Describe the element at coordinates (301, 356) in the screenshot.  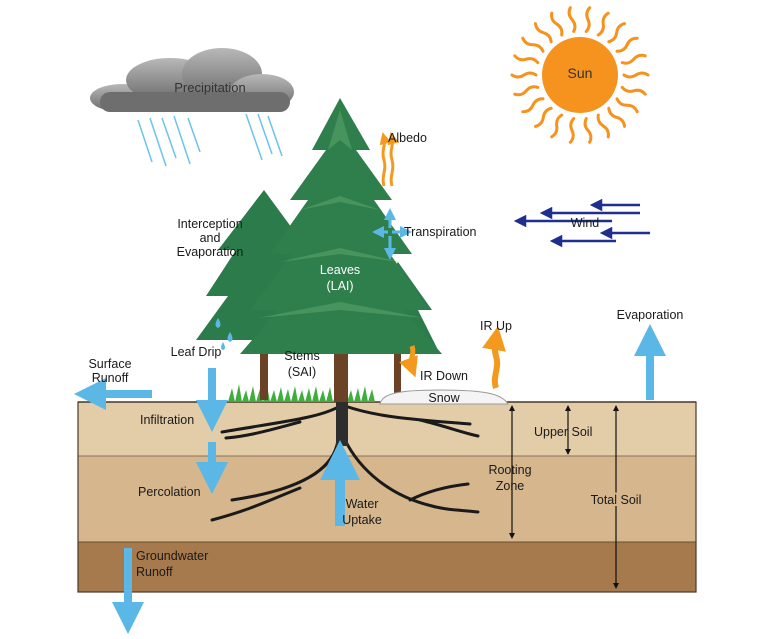
I see `stems-label-line1: Stems` at that location.